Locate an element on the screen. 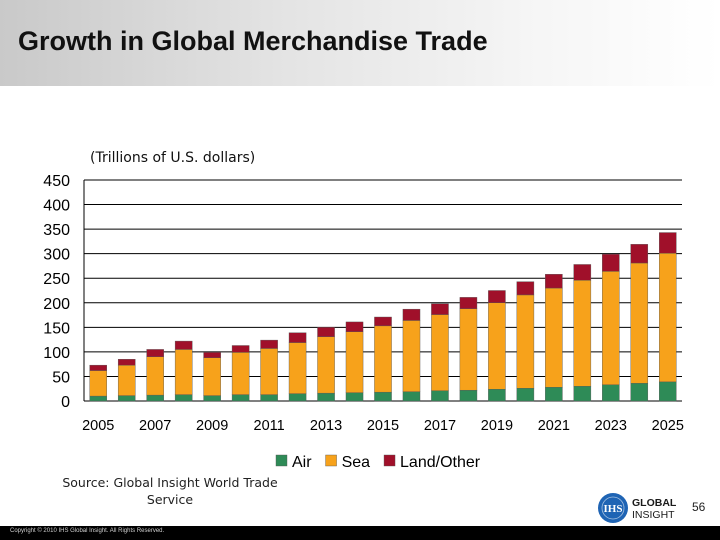  x-tick-label: 2015 is located at coordinates (383, 426).